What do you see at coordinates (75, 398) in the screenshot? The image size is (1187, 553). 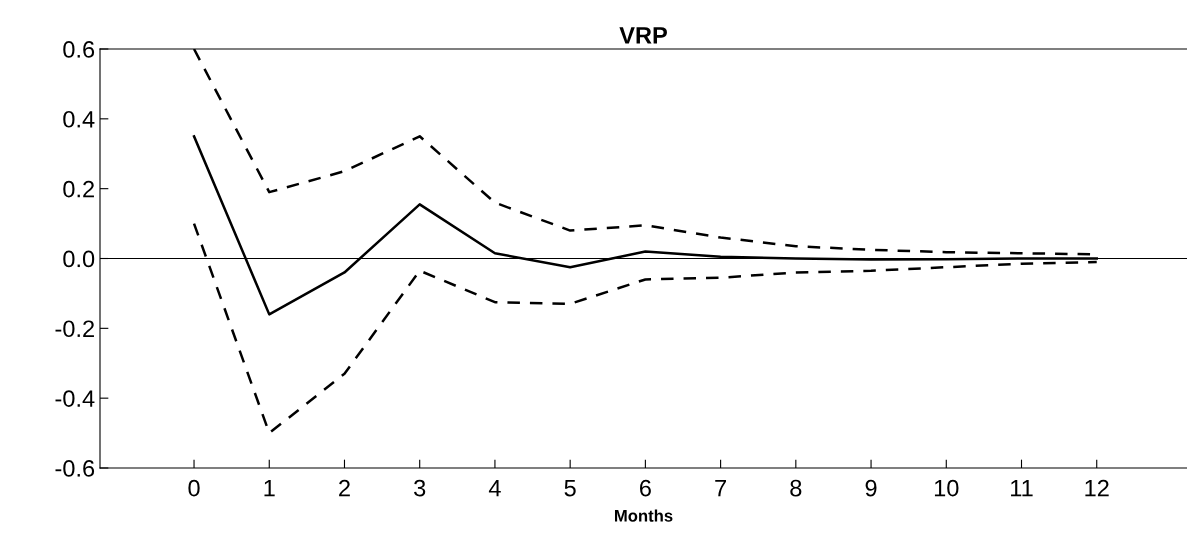 I see `y-tick-label: -0.4` at bounding box center [75, 398].